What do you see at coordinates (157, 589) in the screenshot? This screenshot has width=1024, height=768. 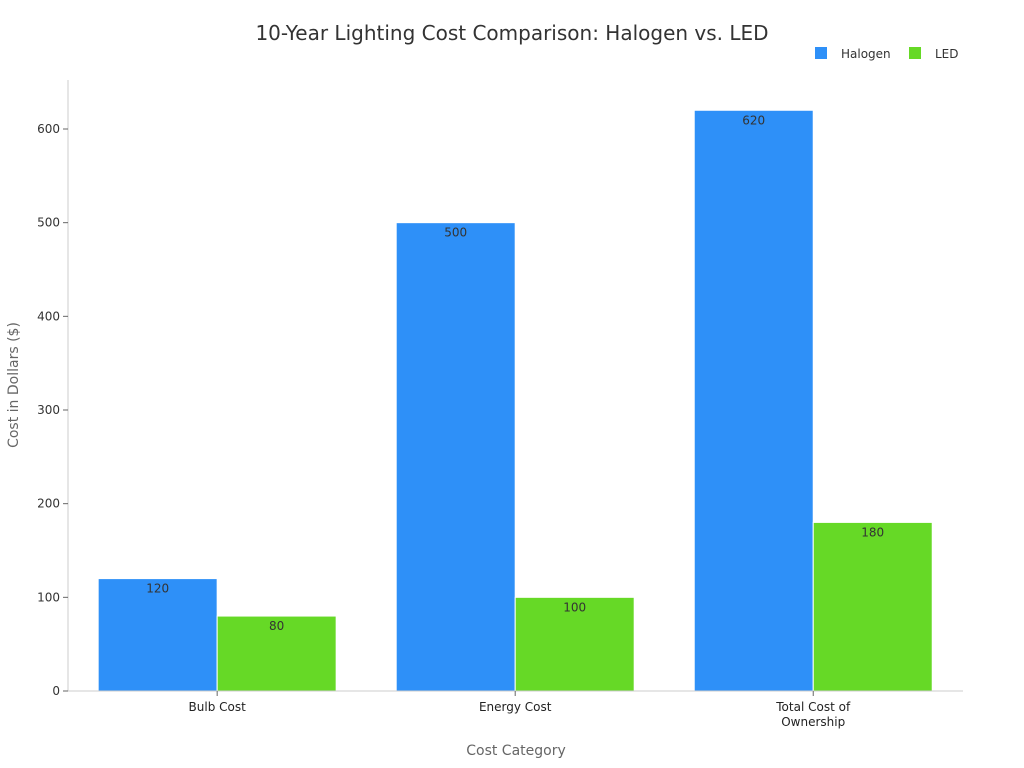 I see `data-label: 120` at bounding box center [157, 589].